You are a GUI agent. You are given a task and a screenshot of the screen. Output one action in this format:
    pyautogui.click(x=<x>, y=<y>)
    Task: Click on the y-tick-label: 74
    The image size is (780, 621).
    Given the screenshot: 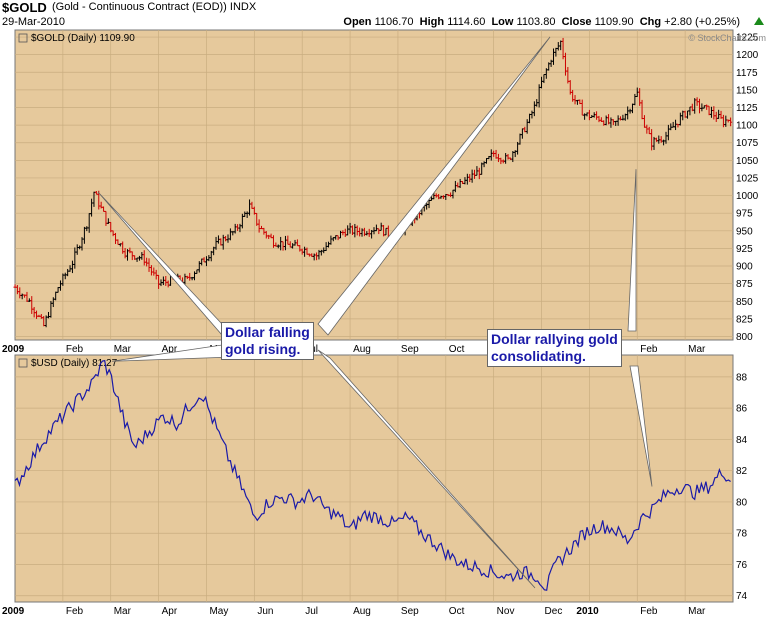 What is the action you would take?
    pyautogui.click(x=742, y=596)
    